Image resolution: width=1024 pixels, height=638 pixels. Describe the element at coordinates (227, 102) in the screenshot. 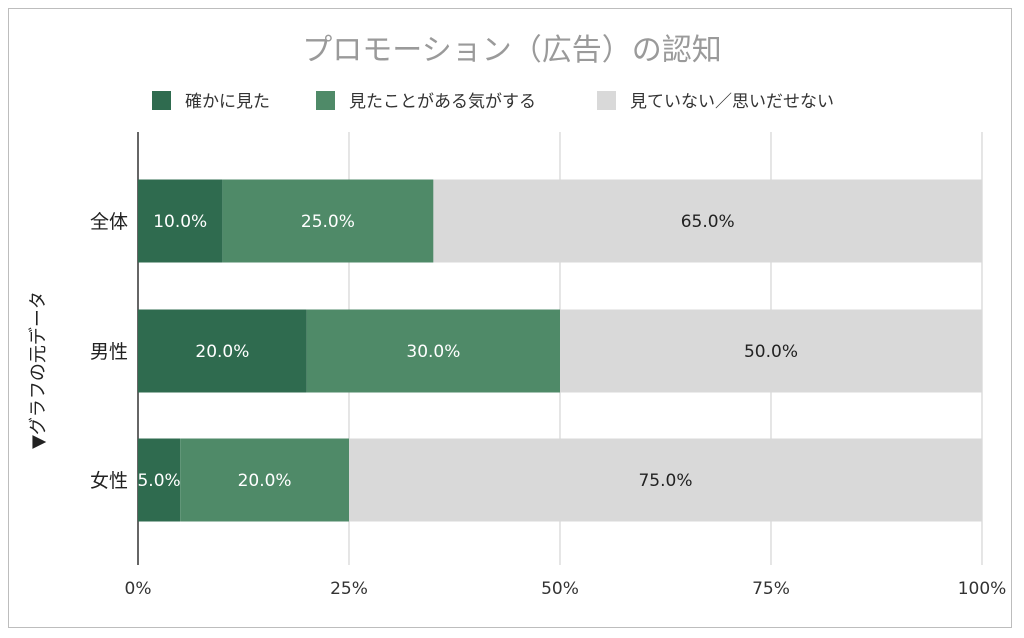

I see `legend-label: 確かに見た` at that location.